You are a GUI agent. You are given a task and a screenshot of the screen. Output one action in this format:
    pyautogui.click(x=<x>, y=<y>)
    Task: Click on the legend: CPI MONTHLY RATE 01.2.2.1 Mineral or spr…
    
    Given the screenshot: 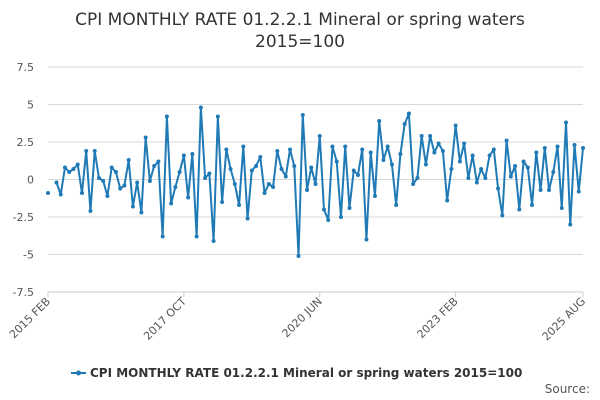 What is the action you would take?
    pyautogui.click(x=296, y=373)
    